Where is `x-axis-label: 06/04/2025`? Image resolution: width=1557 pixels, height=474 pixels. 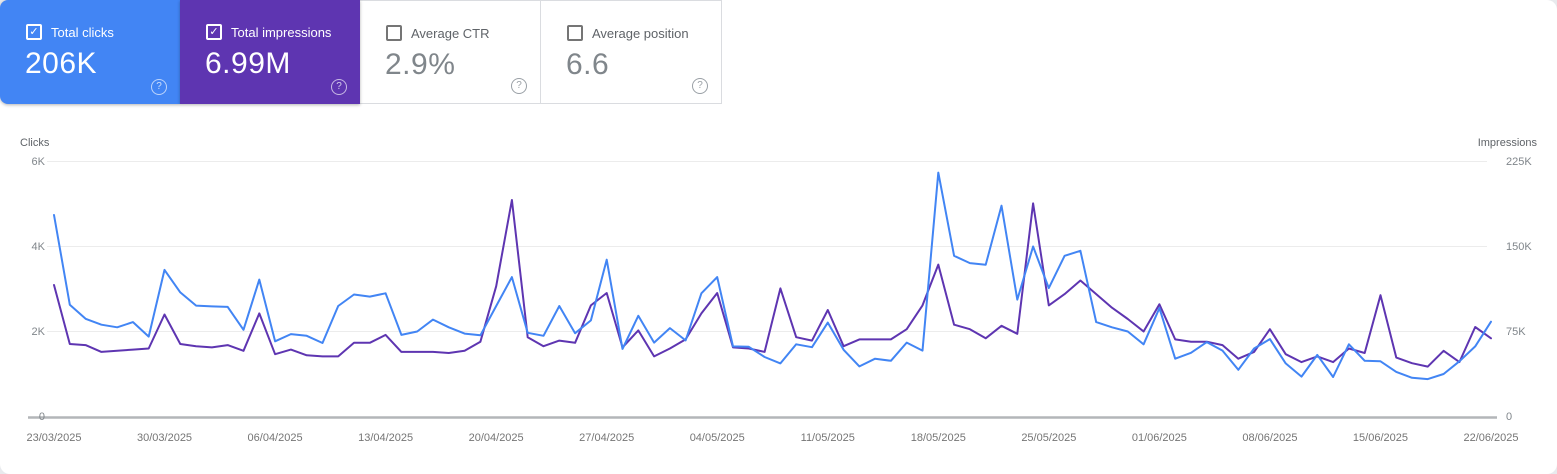 x-axis-label: 06/04/2025 is located at coordinates (275, 438).